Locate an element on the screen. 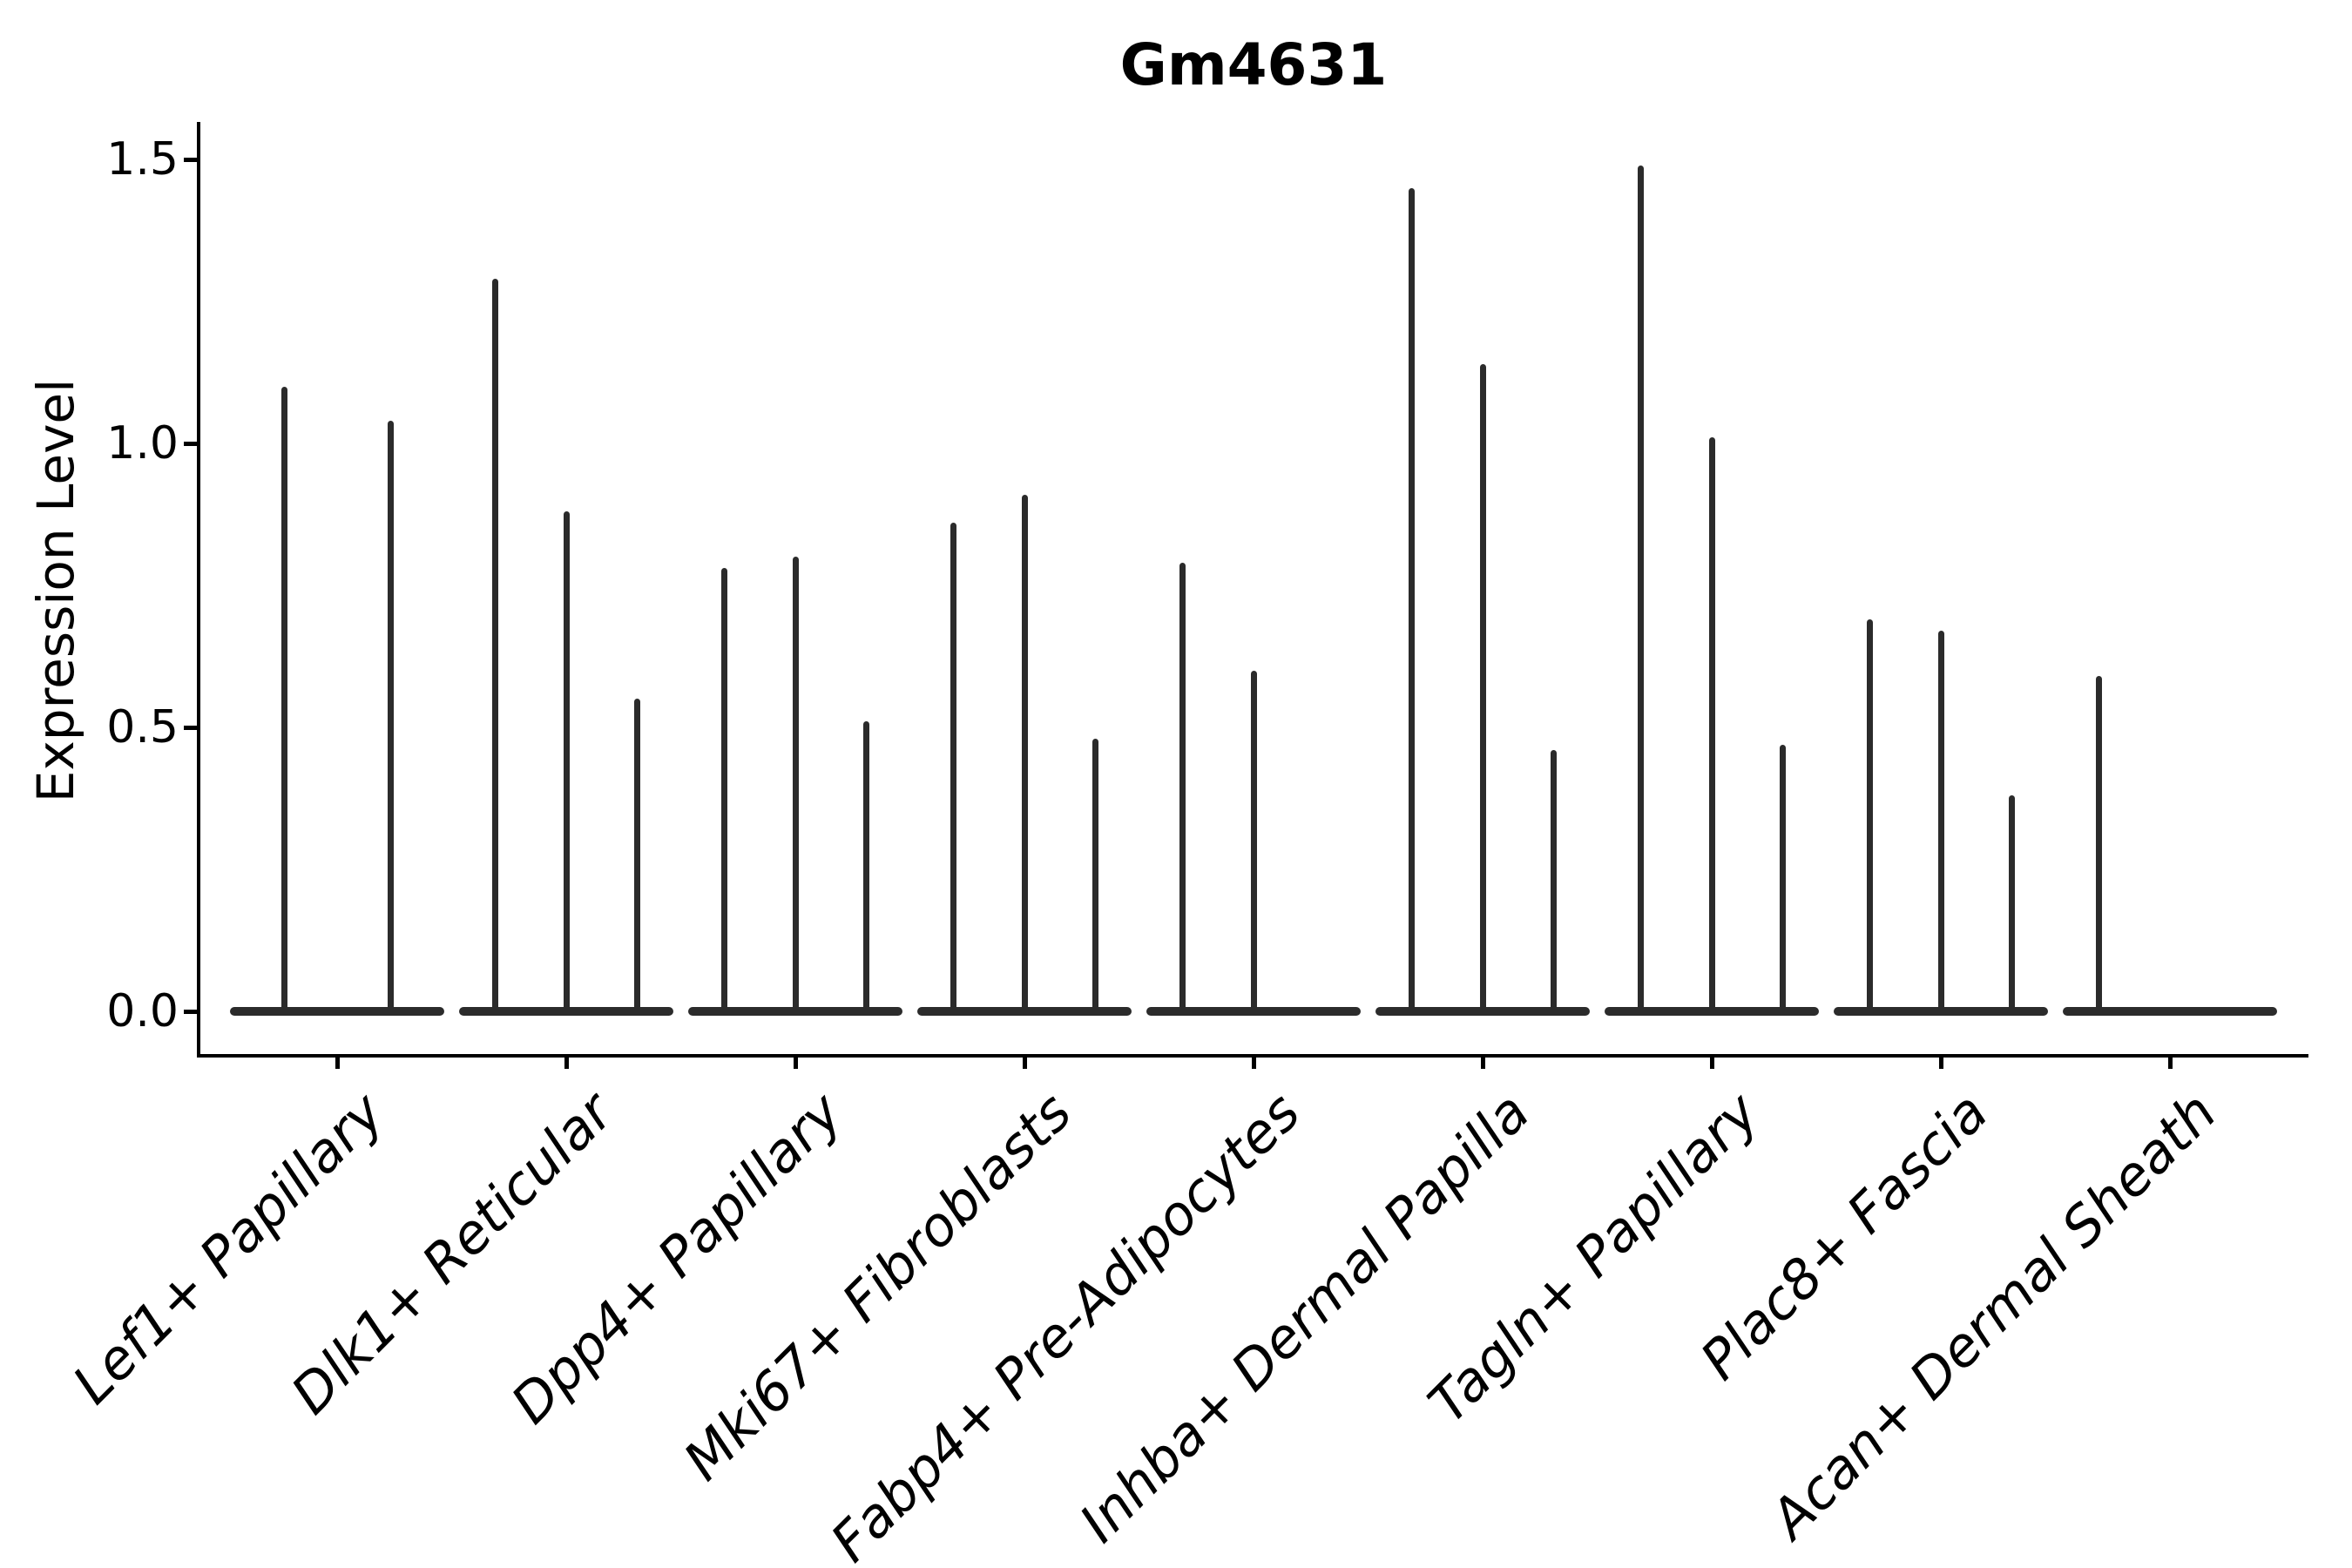 The image size is (2352, 1568). x-tick-label-text: Acan+ Dermal Sheath is located at coordinates (1994, 1315).